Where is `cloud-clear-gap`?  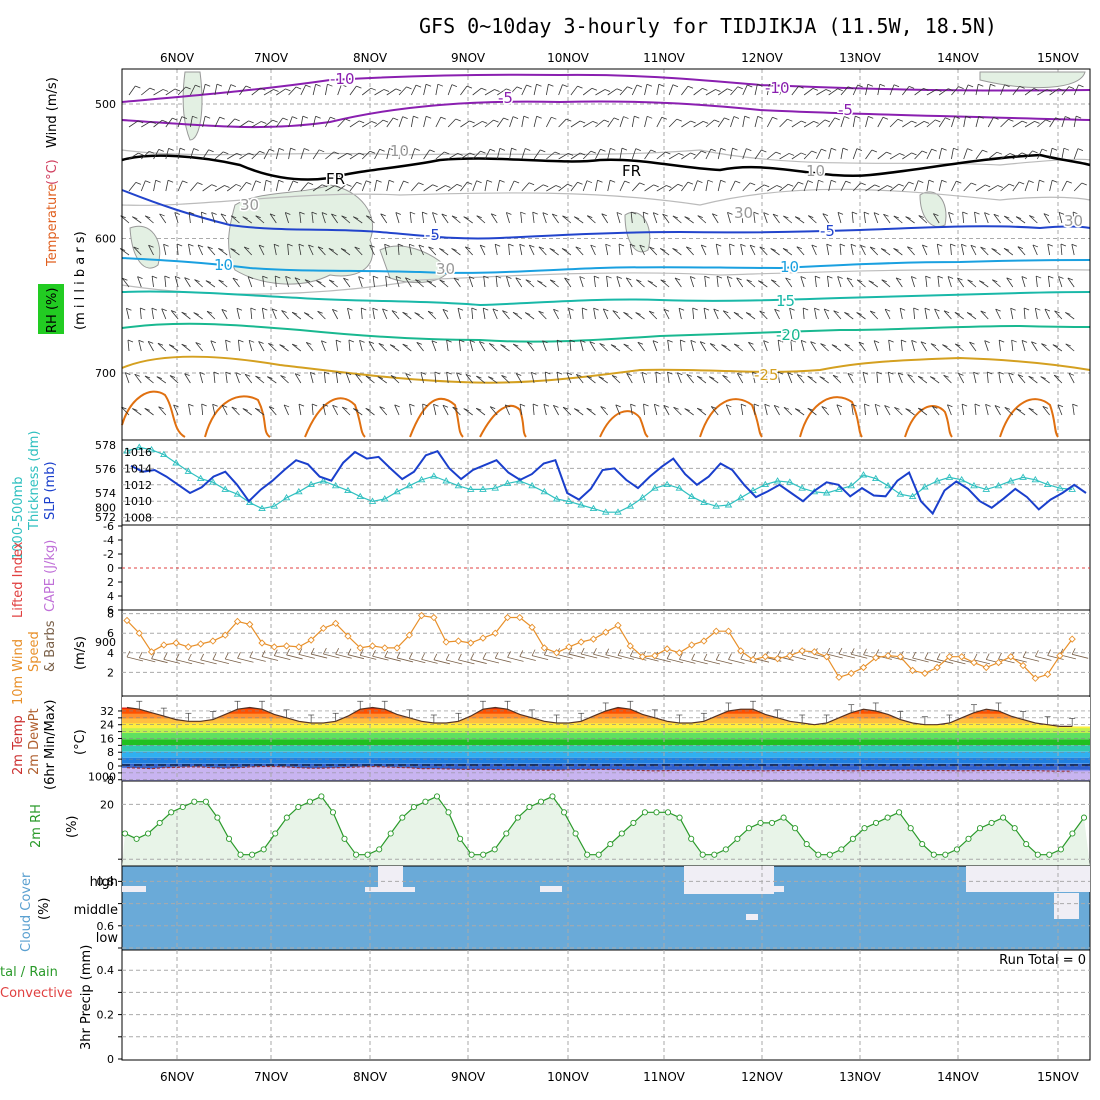
cloud-clear-gap is located at coordinates (778, 889).